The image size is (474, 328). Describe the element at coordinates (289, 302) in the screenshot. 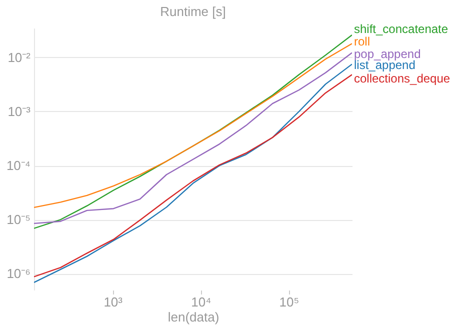

I see `x-tick-label: 10⁵` at that location.